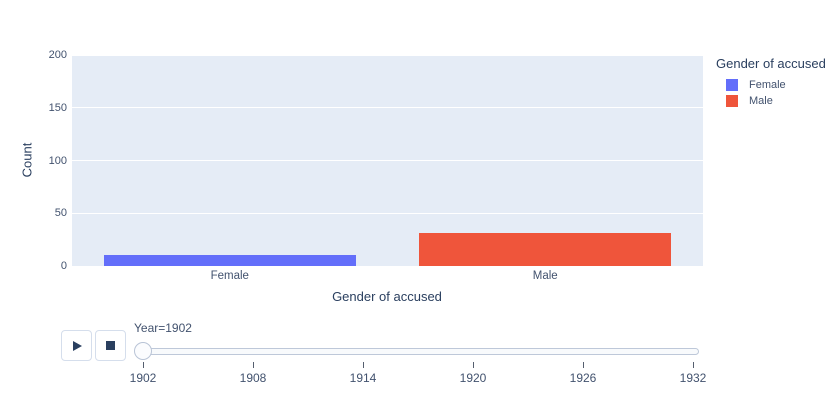 The image size is (840, 409). I want to click on play-button, so click(76, 345).